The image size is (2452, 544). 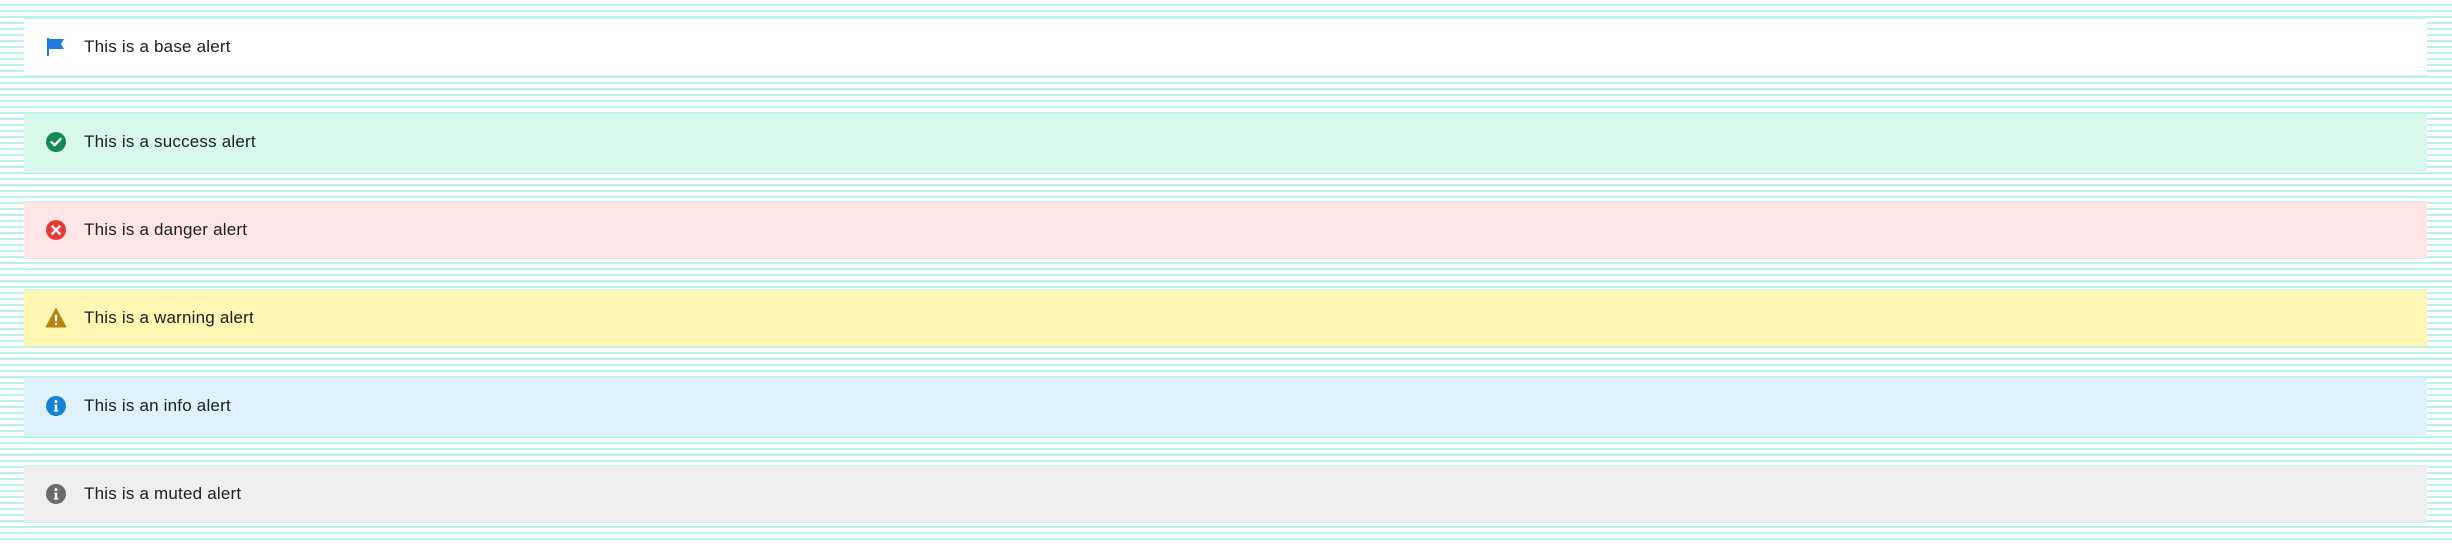 I want to click on alert-message: This is a danger alert, so click(x=165, y=230).